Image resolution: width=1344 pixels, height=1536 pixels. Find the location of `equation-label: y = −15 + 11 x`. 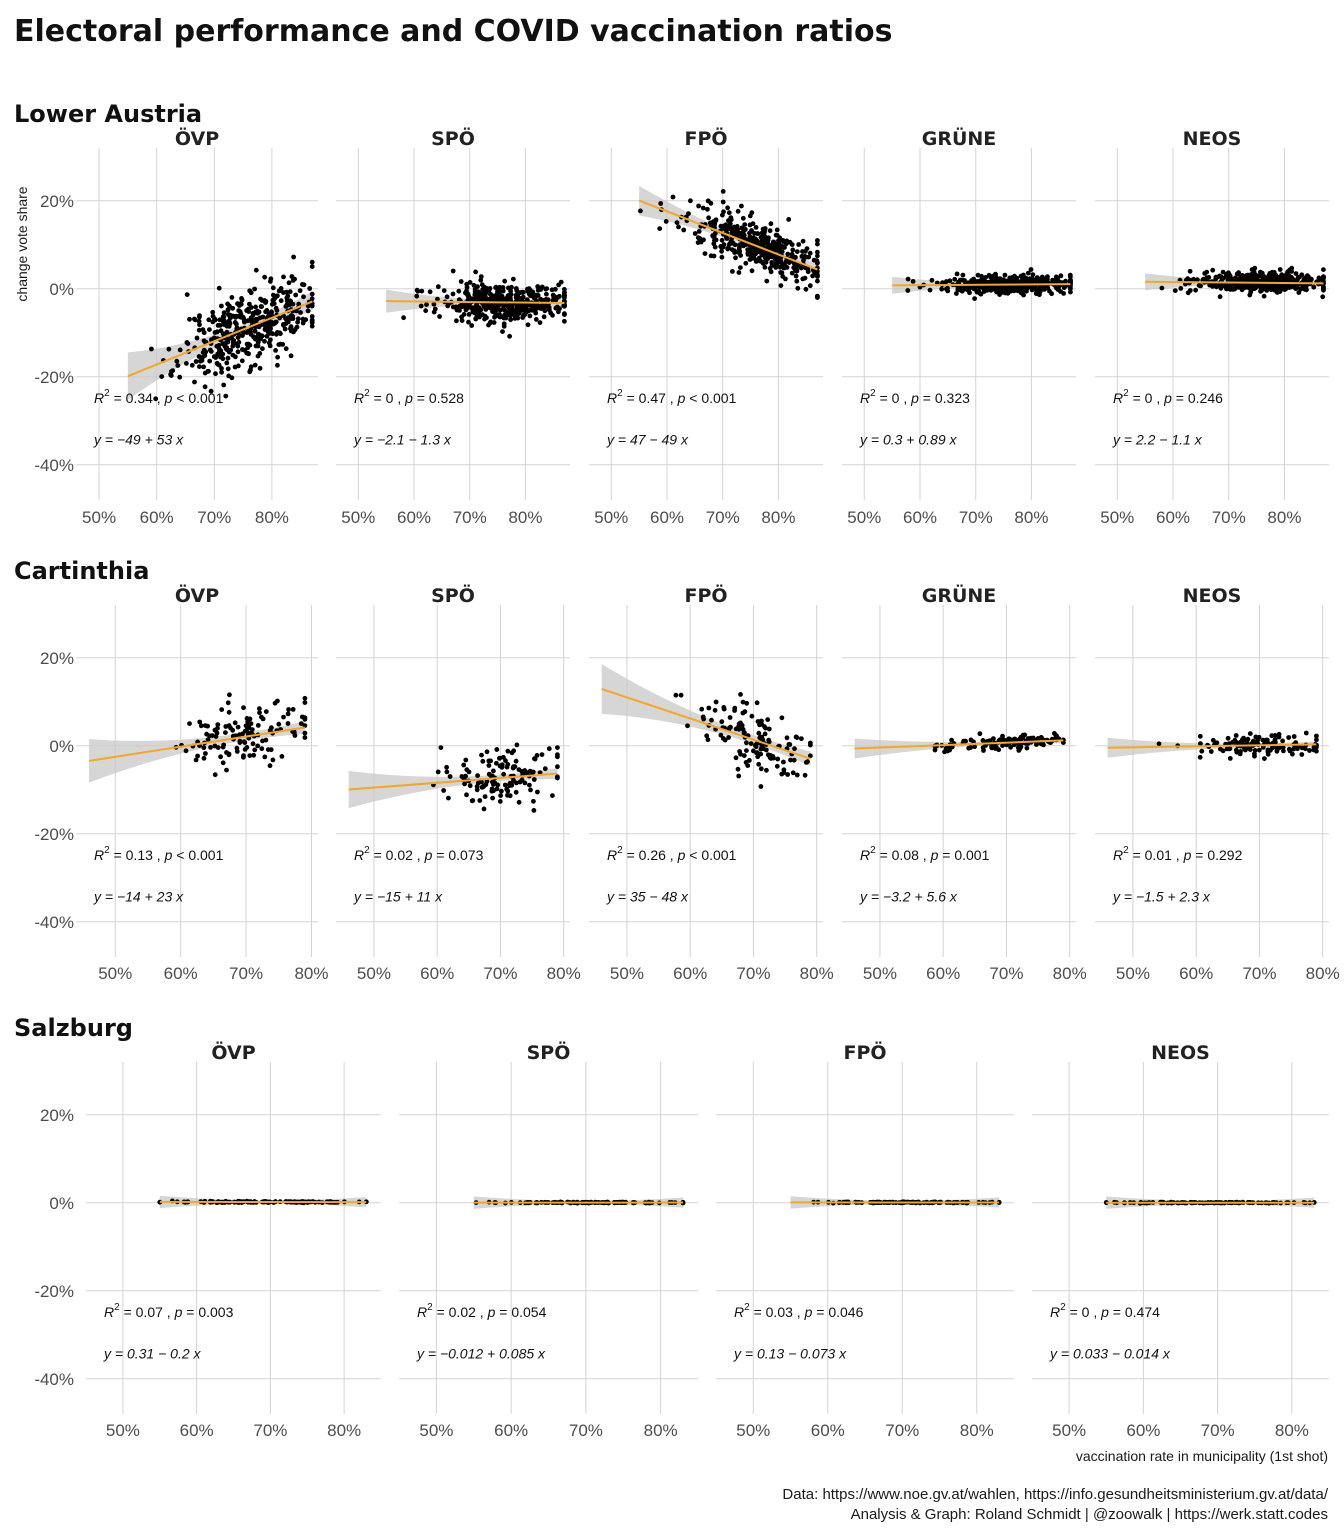

equation-label: y = −15 + 11 x is located at coordinates (398, 897).